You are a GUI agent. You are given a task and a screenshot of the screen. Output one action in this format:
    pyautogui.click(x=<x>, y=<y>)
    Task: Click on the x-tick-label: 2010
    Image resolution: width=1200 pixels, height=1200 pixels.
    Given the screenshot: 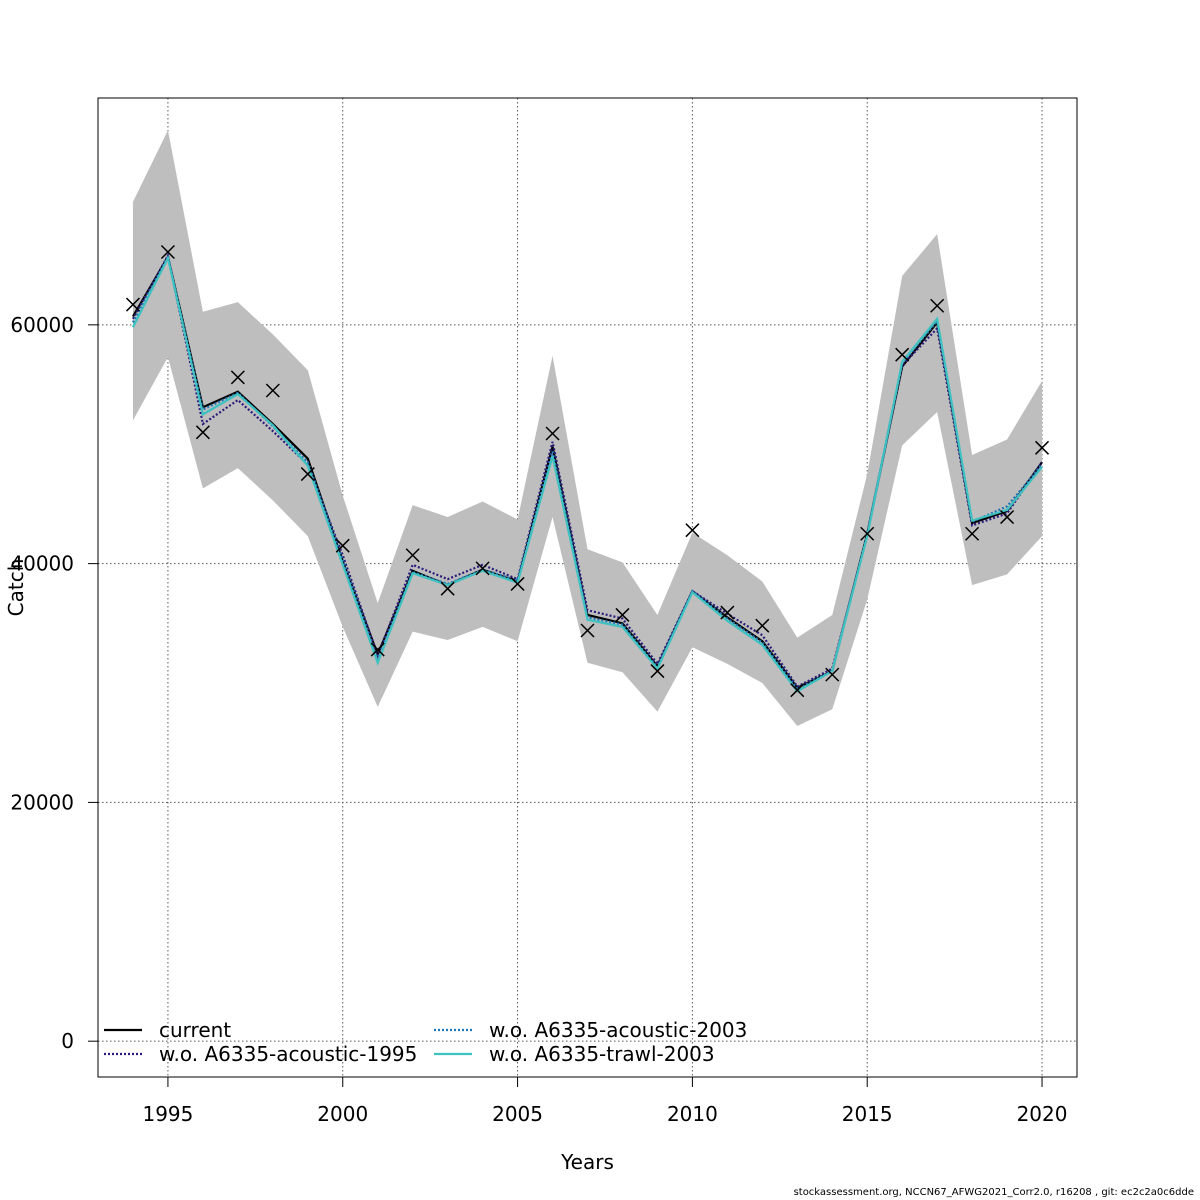 What is the action you would take?
    pyautogui.click(x=692, y=1114)
    